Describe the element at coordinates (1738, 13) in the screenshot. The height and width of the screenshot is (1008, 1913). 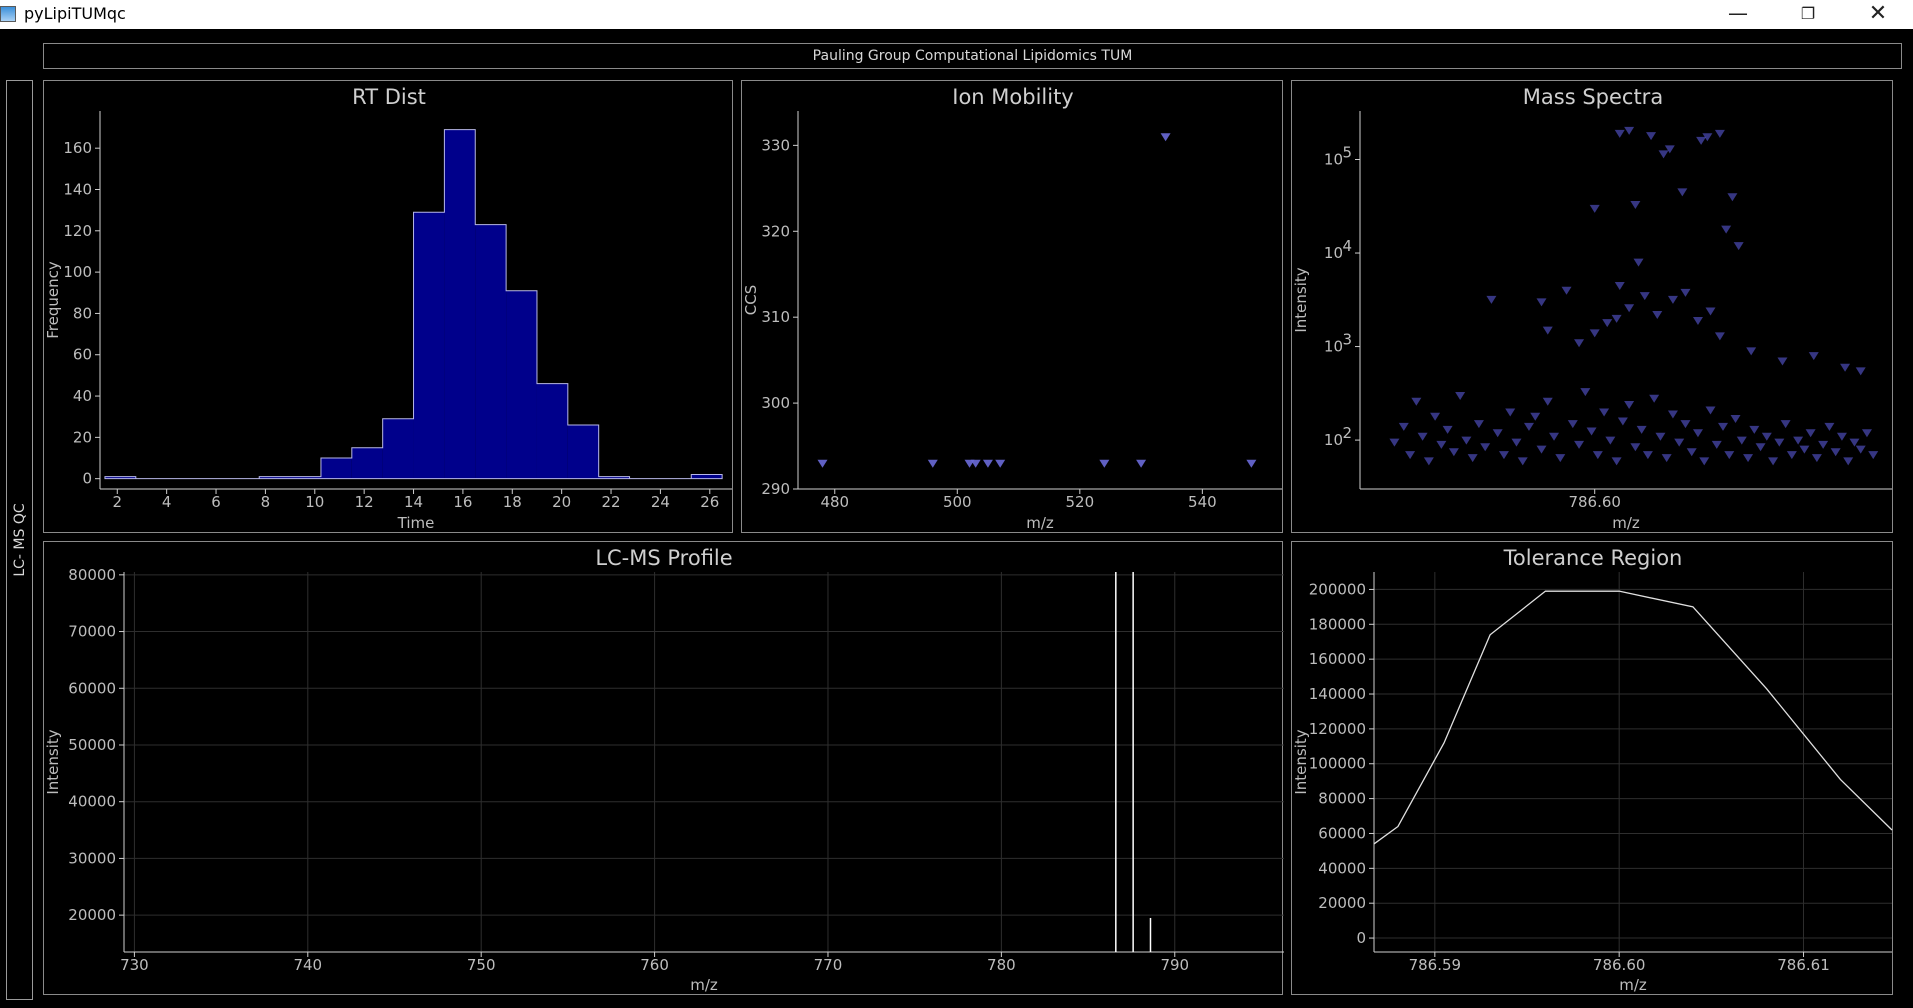
I see `minimize-button: —` at that location.